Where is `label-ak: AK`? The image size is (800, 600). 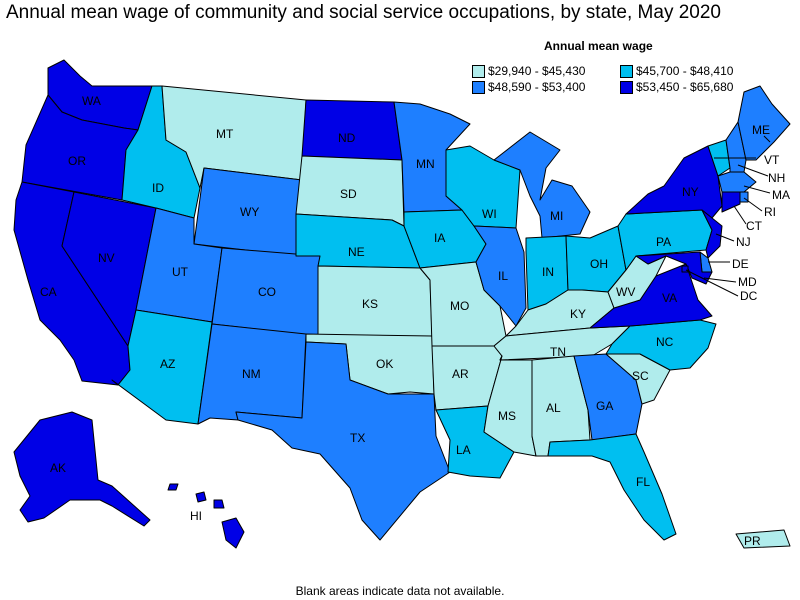
label-ak: AK is located at coordinates (58, 468).